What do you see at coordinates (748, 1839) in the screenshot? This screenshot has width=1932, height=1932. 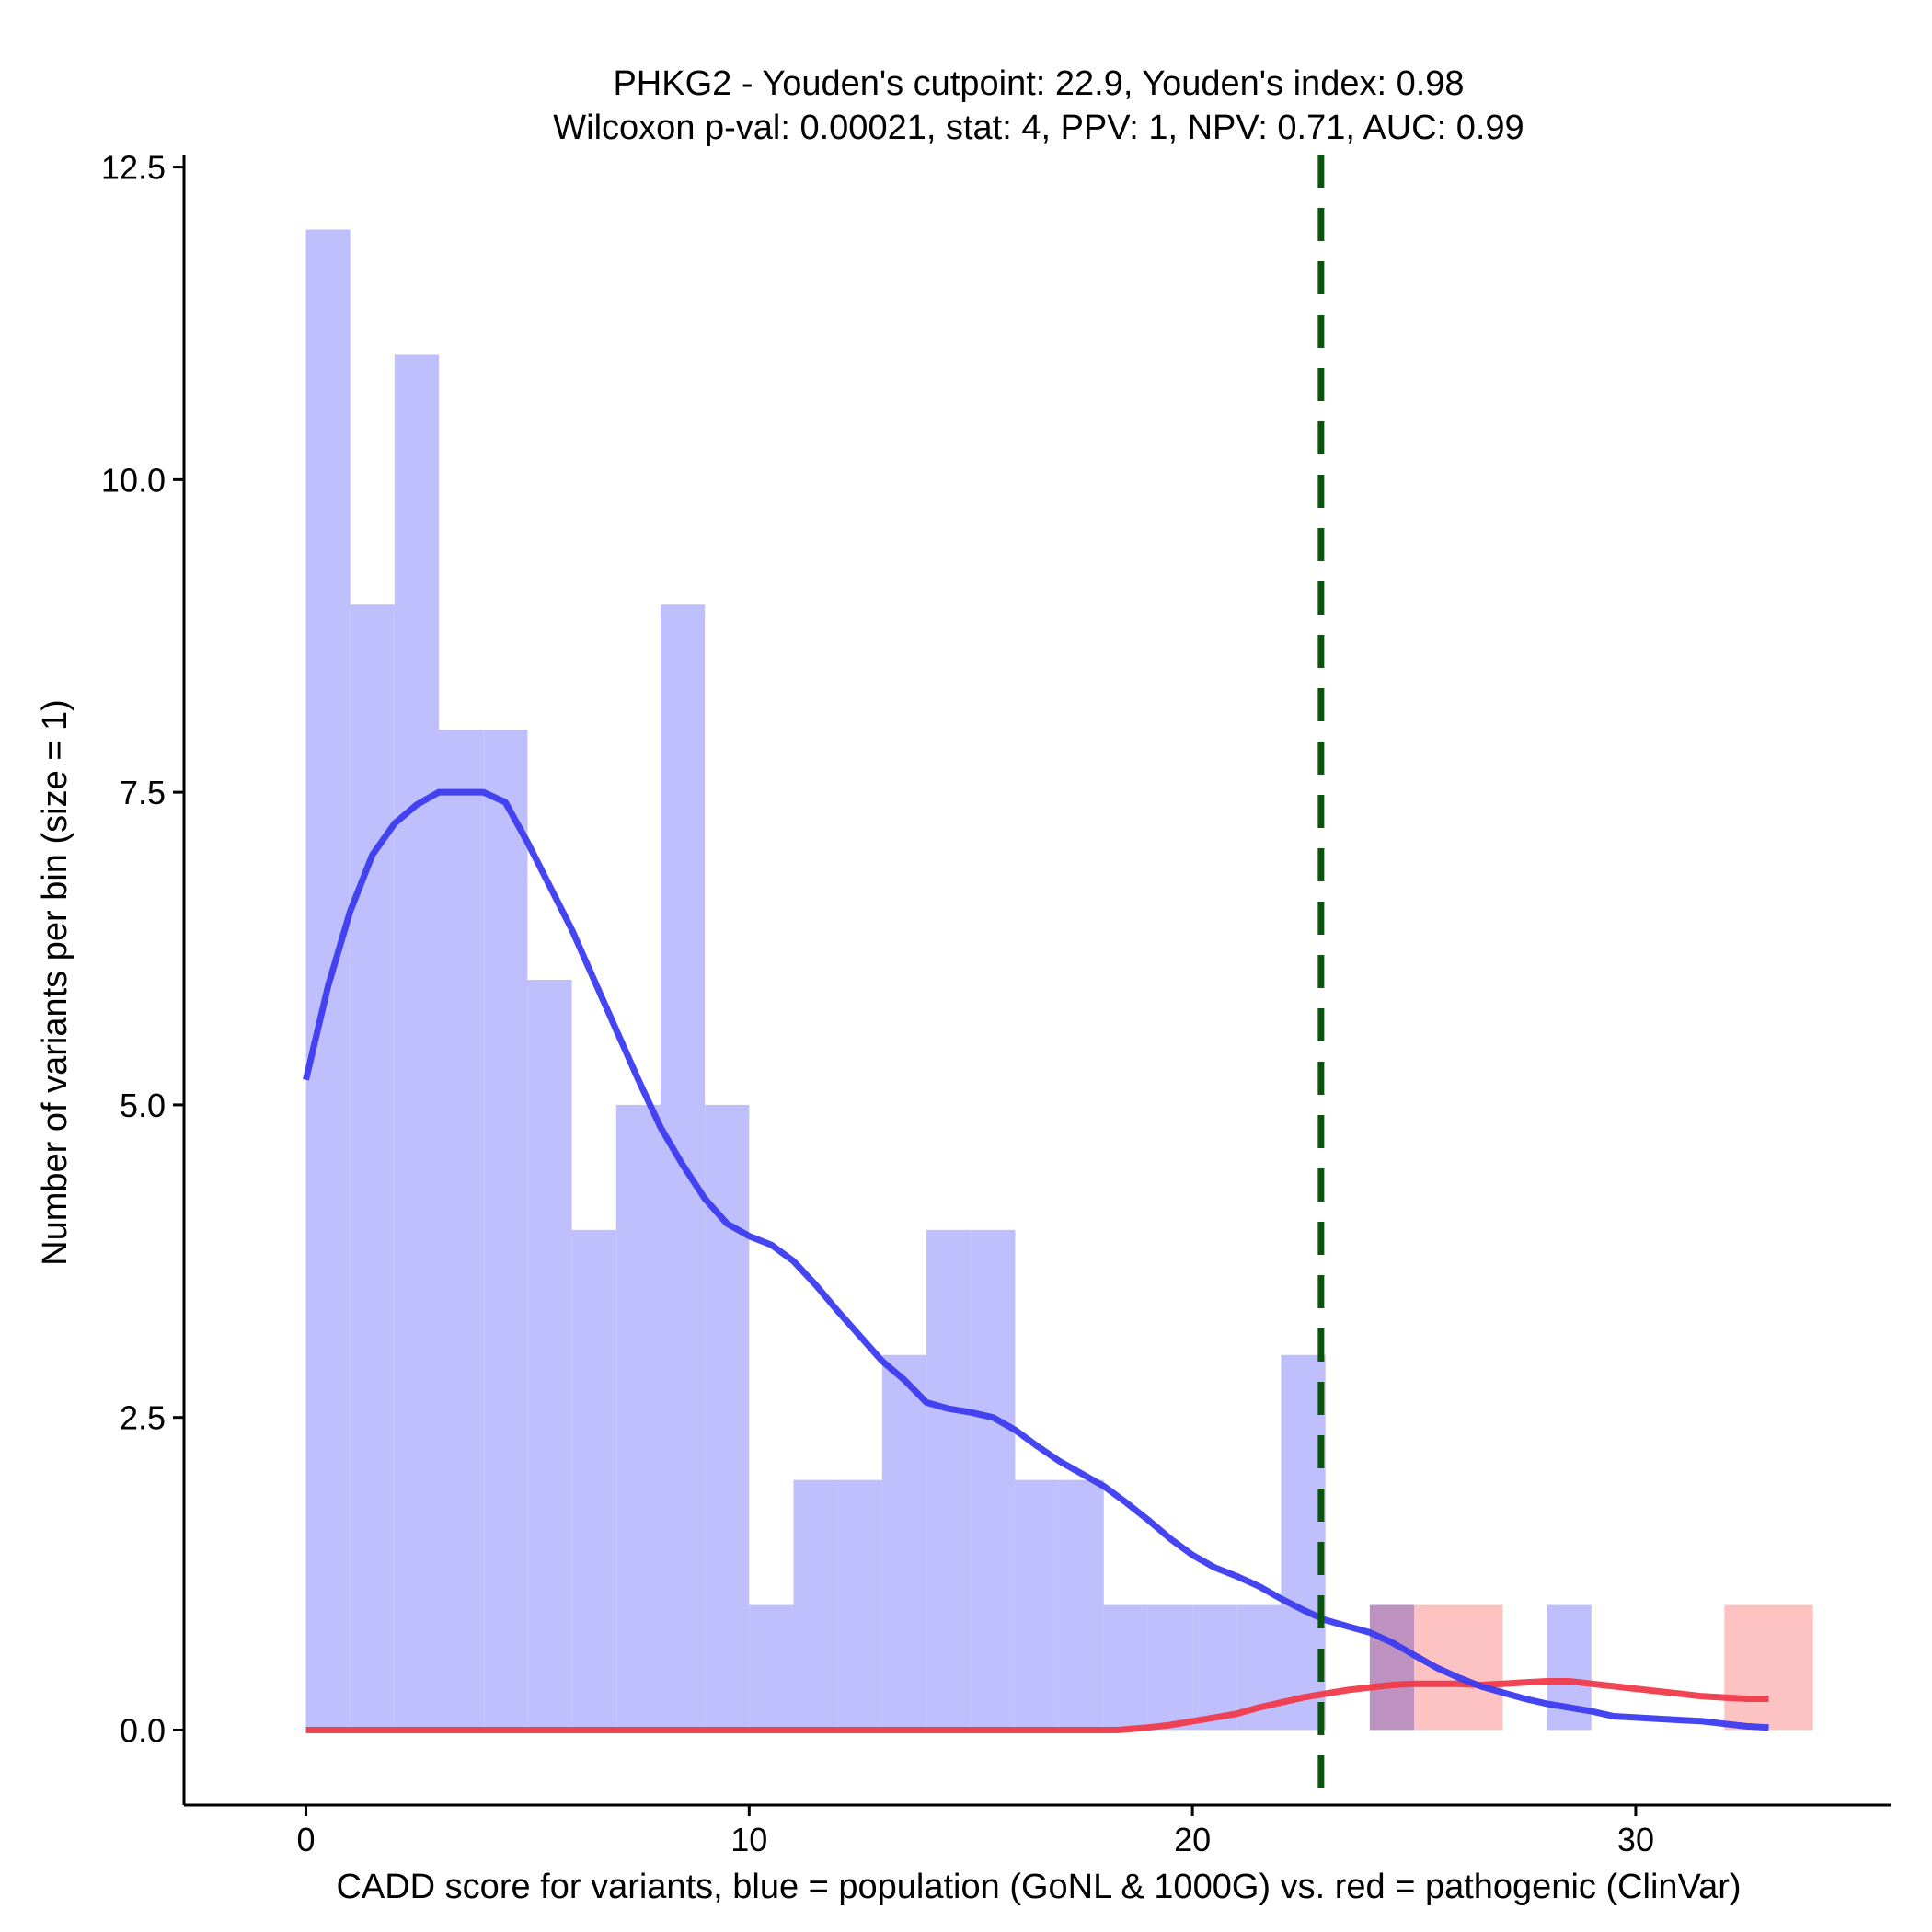 I see `x-tick-label: 10` at bounding box center [748, 1839].